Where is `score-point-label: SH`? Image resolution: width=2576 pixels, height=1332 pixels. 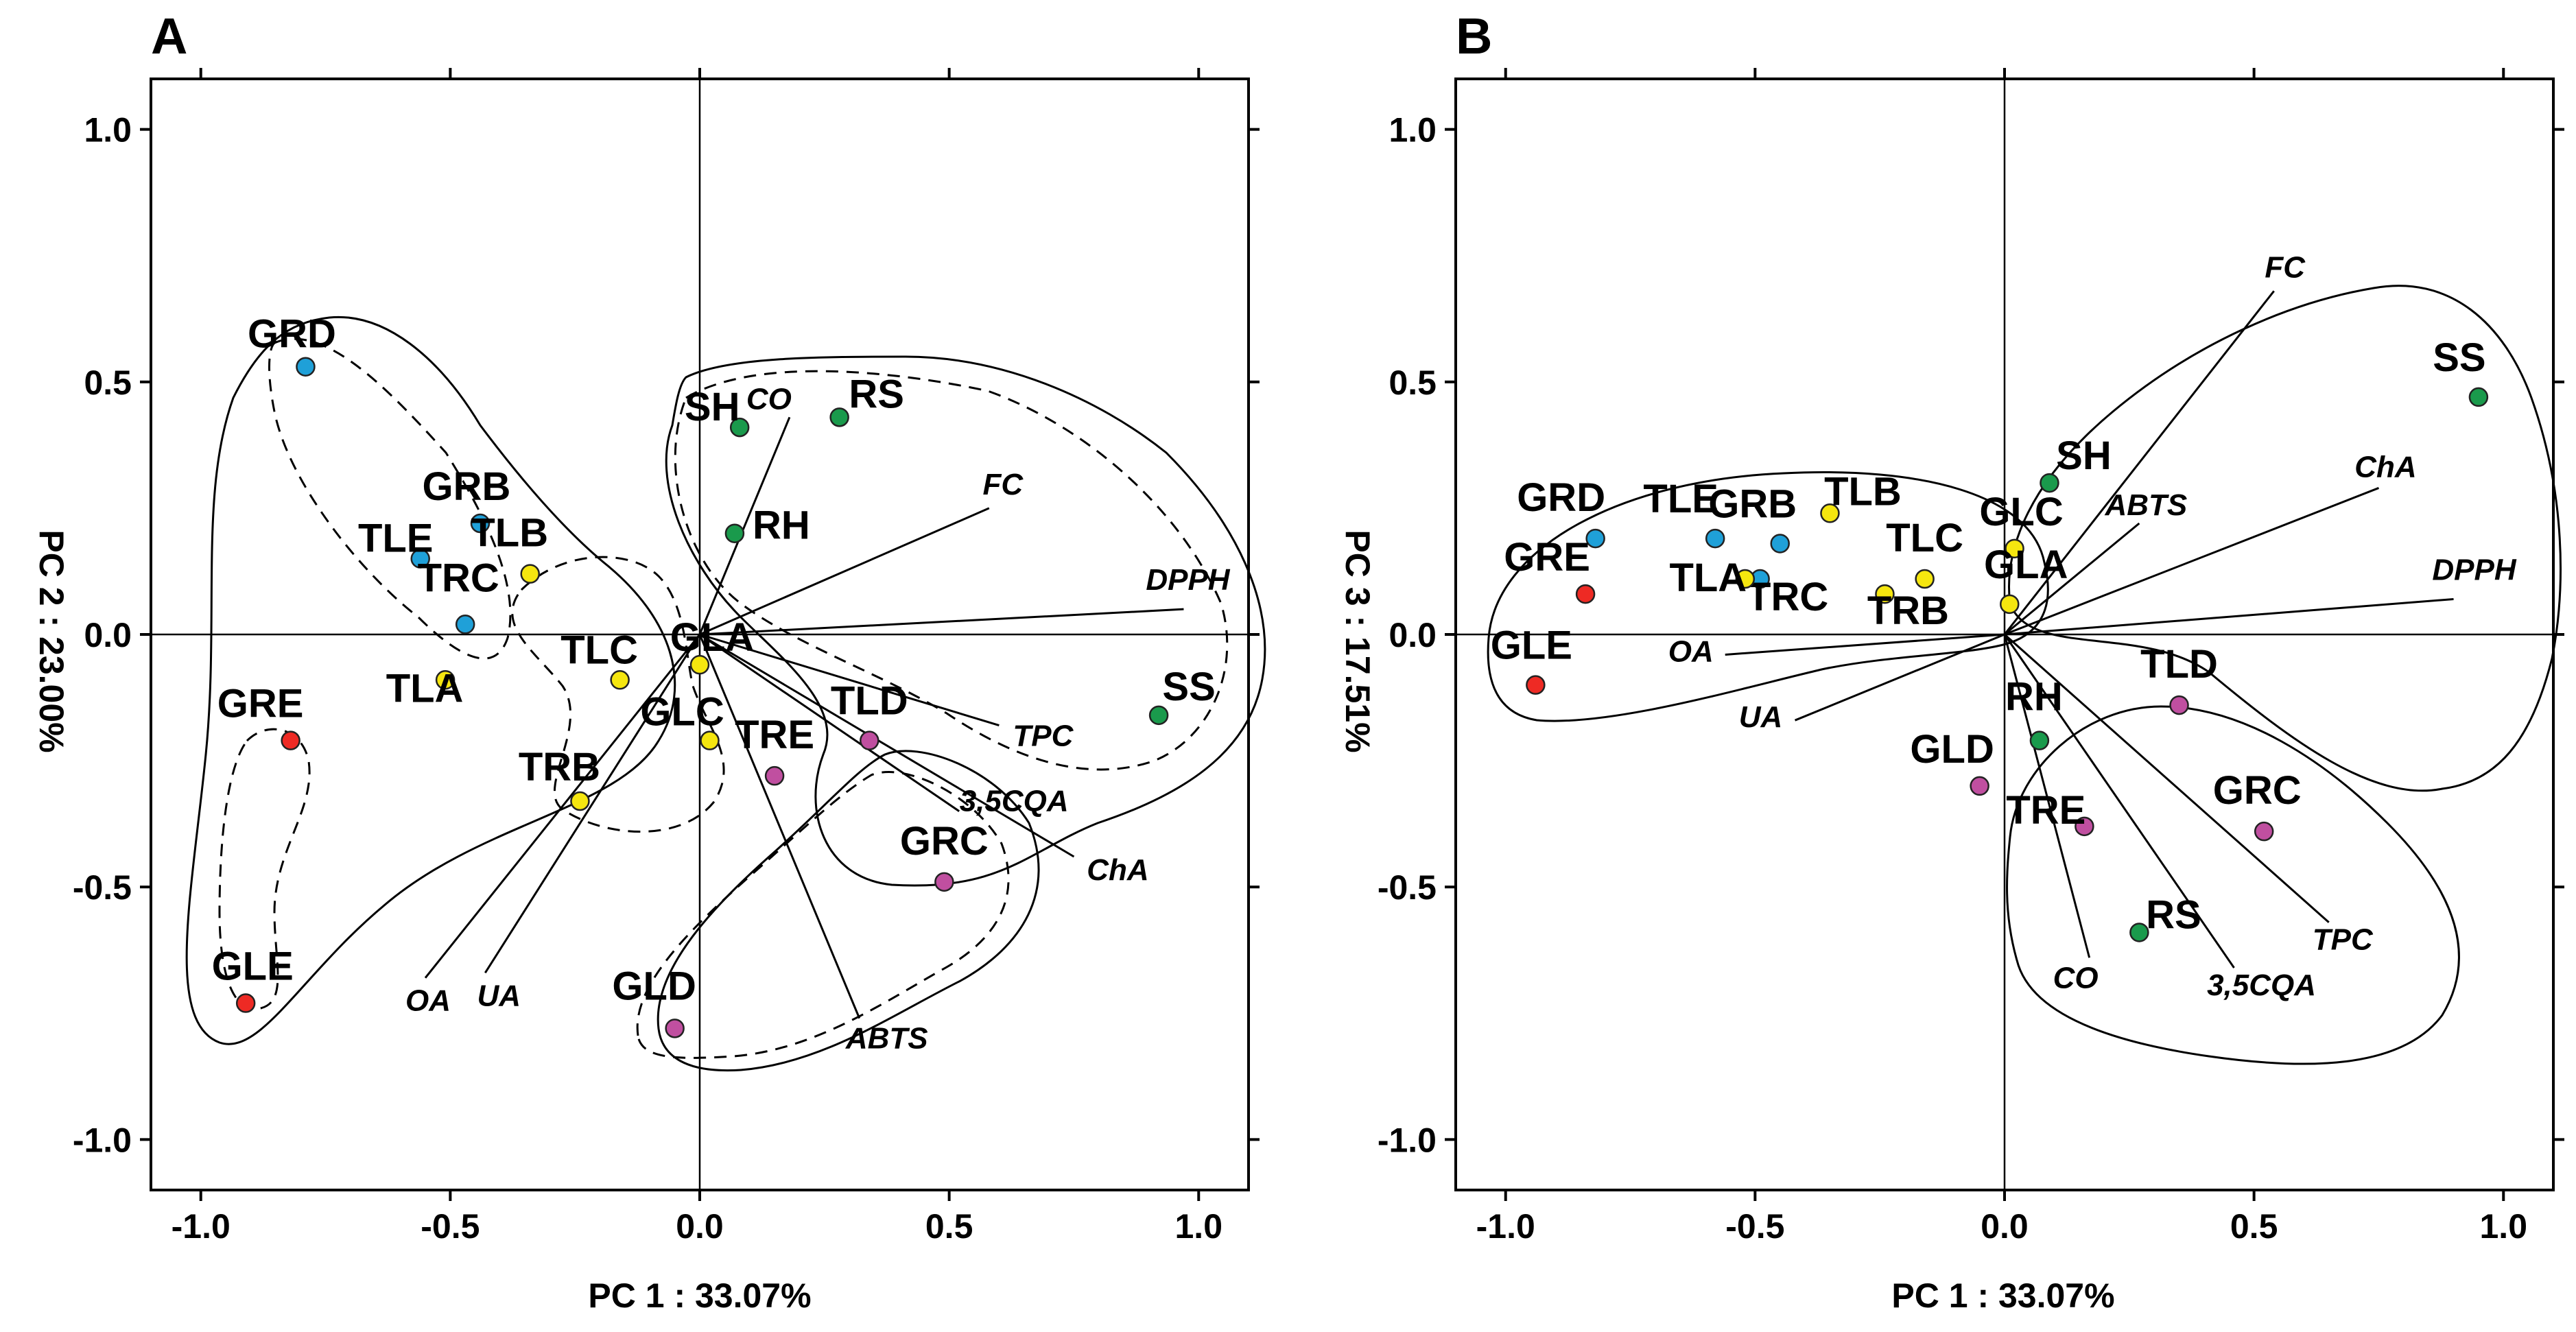
score-point-label: SH is located at coordinates (2084, 455).